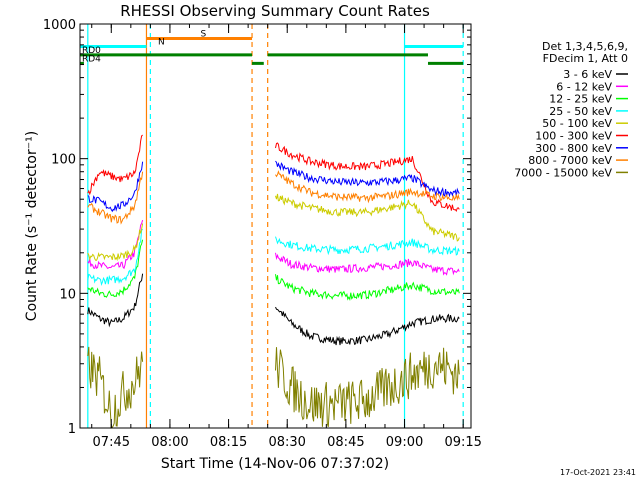 This screenshot has width=640, height=480. I want to click on x-tick-label: 08:15, so click(228, 442).